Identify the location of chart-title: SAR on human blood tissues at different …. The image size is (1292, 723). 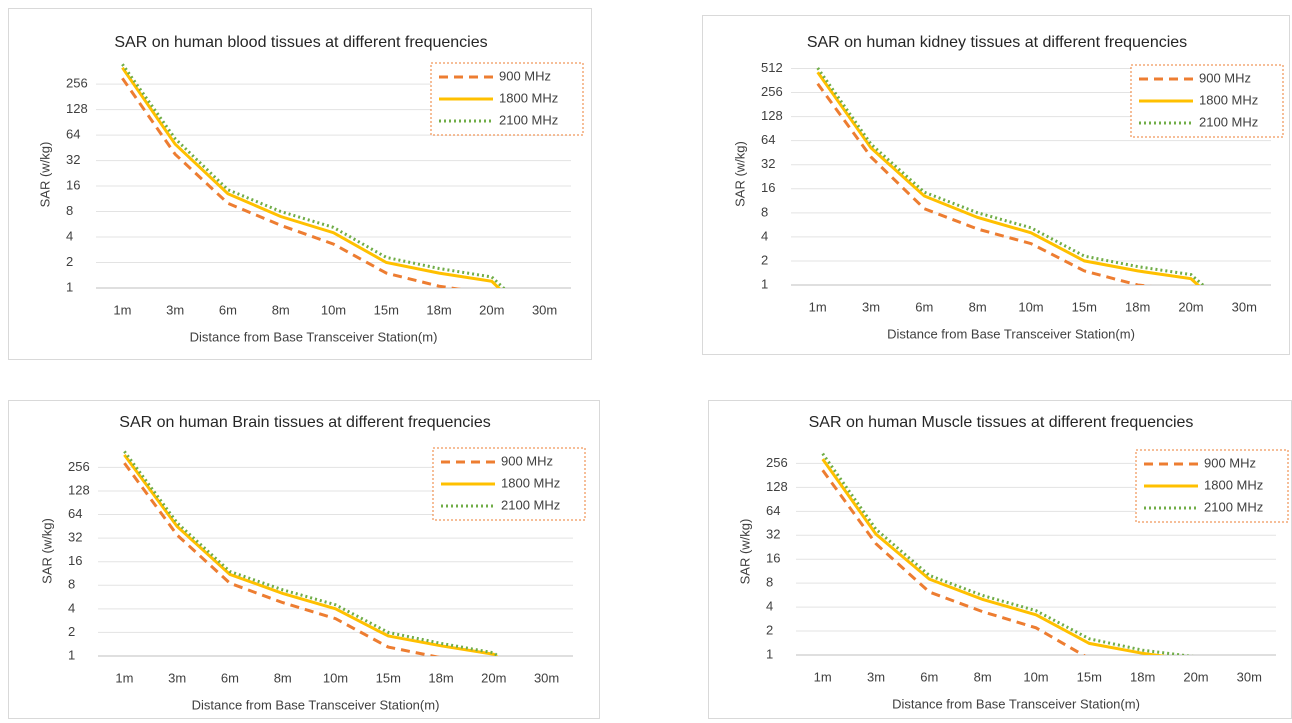
(300, 42).